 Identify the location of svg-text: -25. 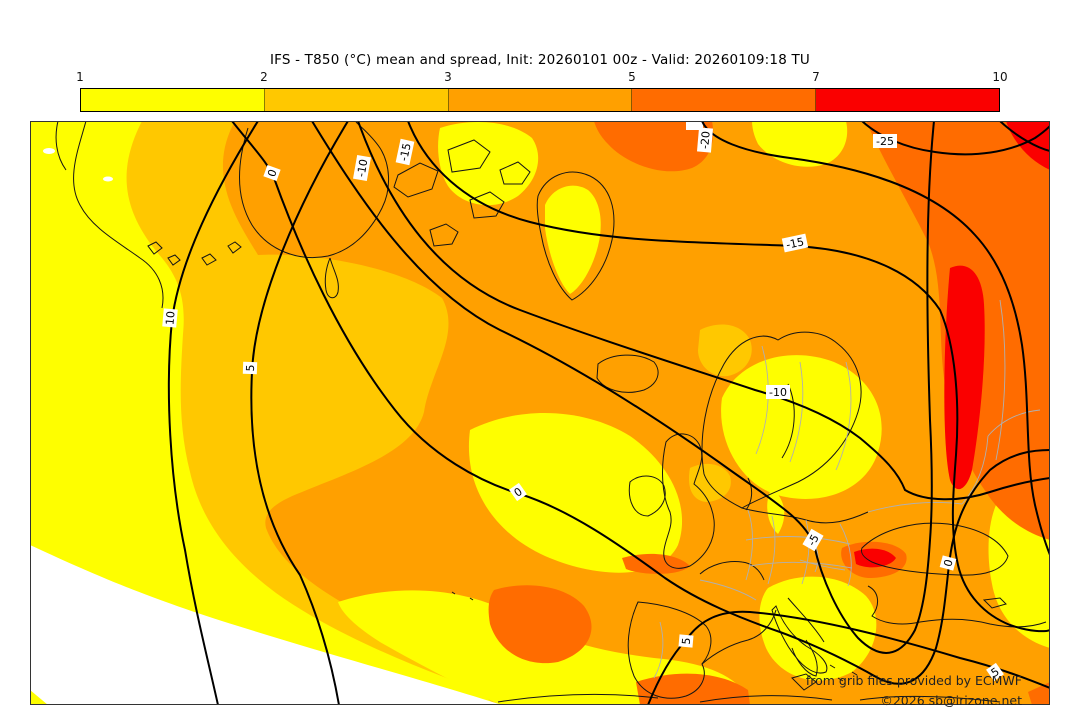
(885, 141).